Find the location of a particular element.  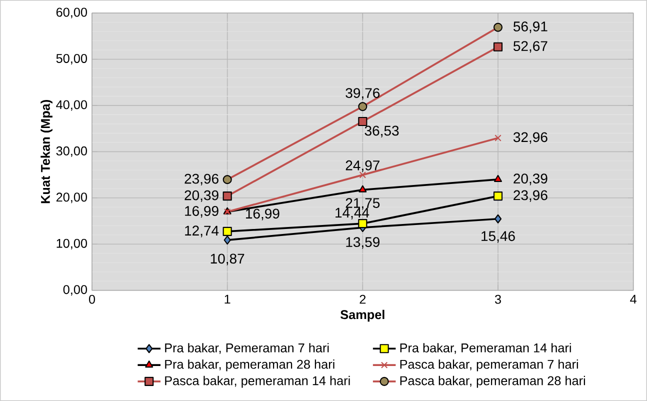

legend-label: Pasca bakar, pemeraman 14 hari is located at coordinates (257, 382).